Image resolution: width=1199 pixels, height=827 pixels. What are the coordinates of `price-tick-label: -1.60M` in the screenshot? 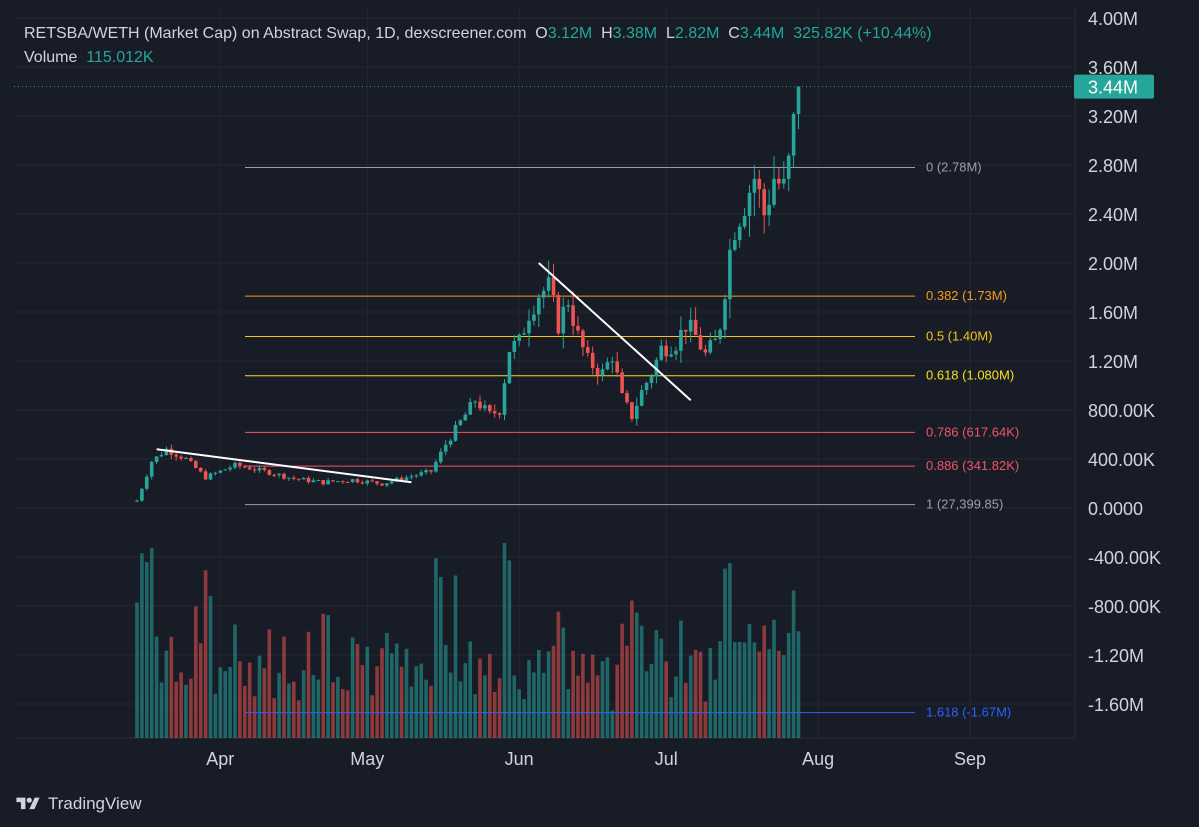 It's located at (1116, 705).